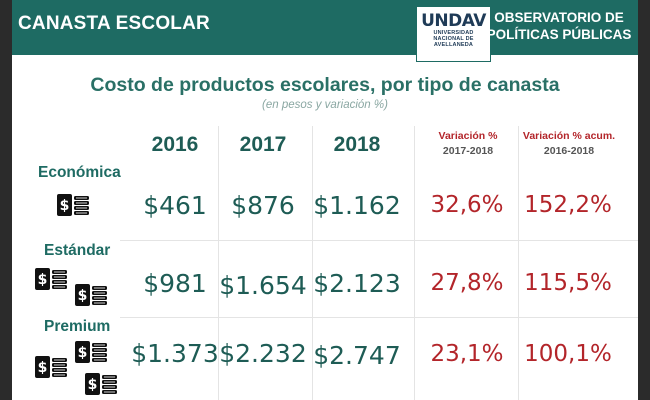 This screenshot has width=650, height=400. I want to click on column-header-cumulative-variation: Variación % acum. 2016-2018, so click(569, 144).